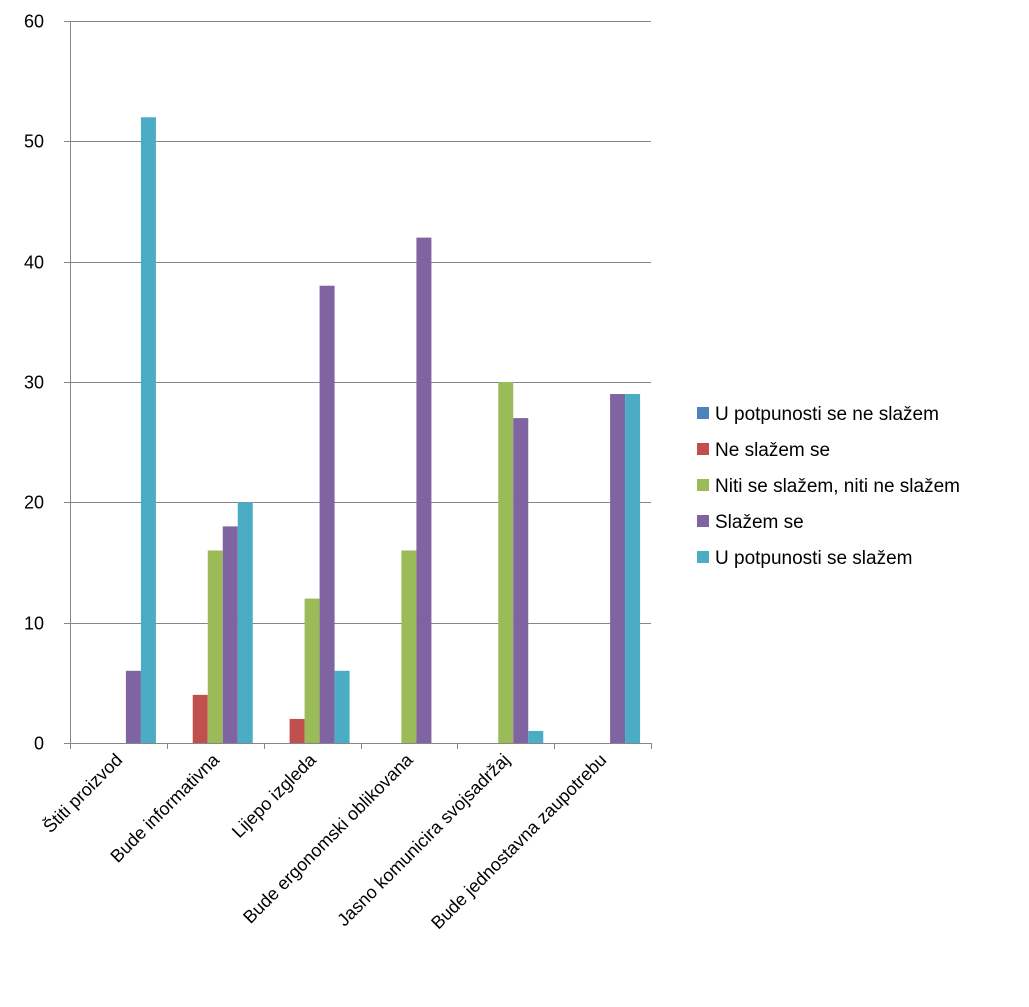 The height and width of the screenshot is (1007, 1029). I want to click on y-axis-tick-labels: 0 10 20 30 40 50 60, so click(34, 383).